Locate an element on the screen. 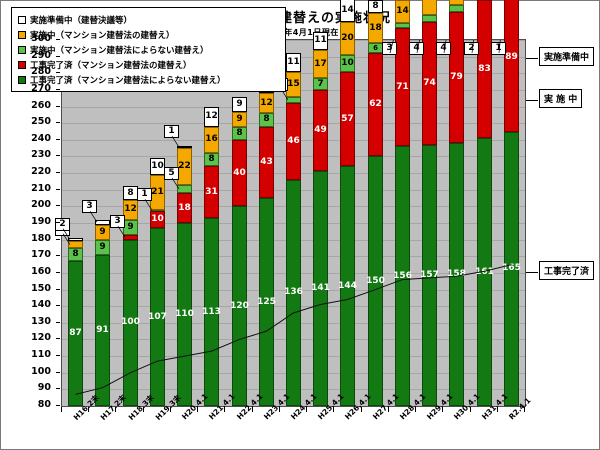  legend-item-done_law: 工事完了済（マンション建替法の建替え） is located at coordinates (148, 64).